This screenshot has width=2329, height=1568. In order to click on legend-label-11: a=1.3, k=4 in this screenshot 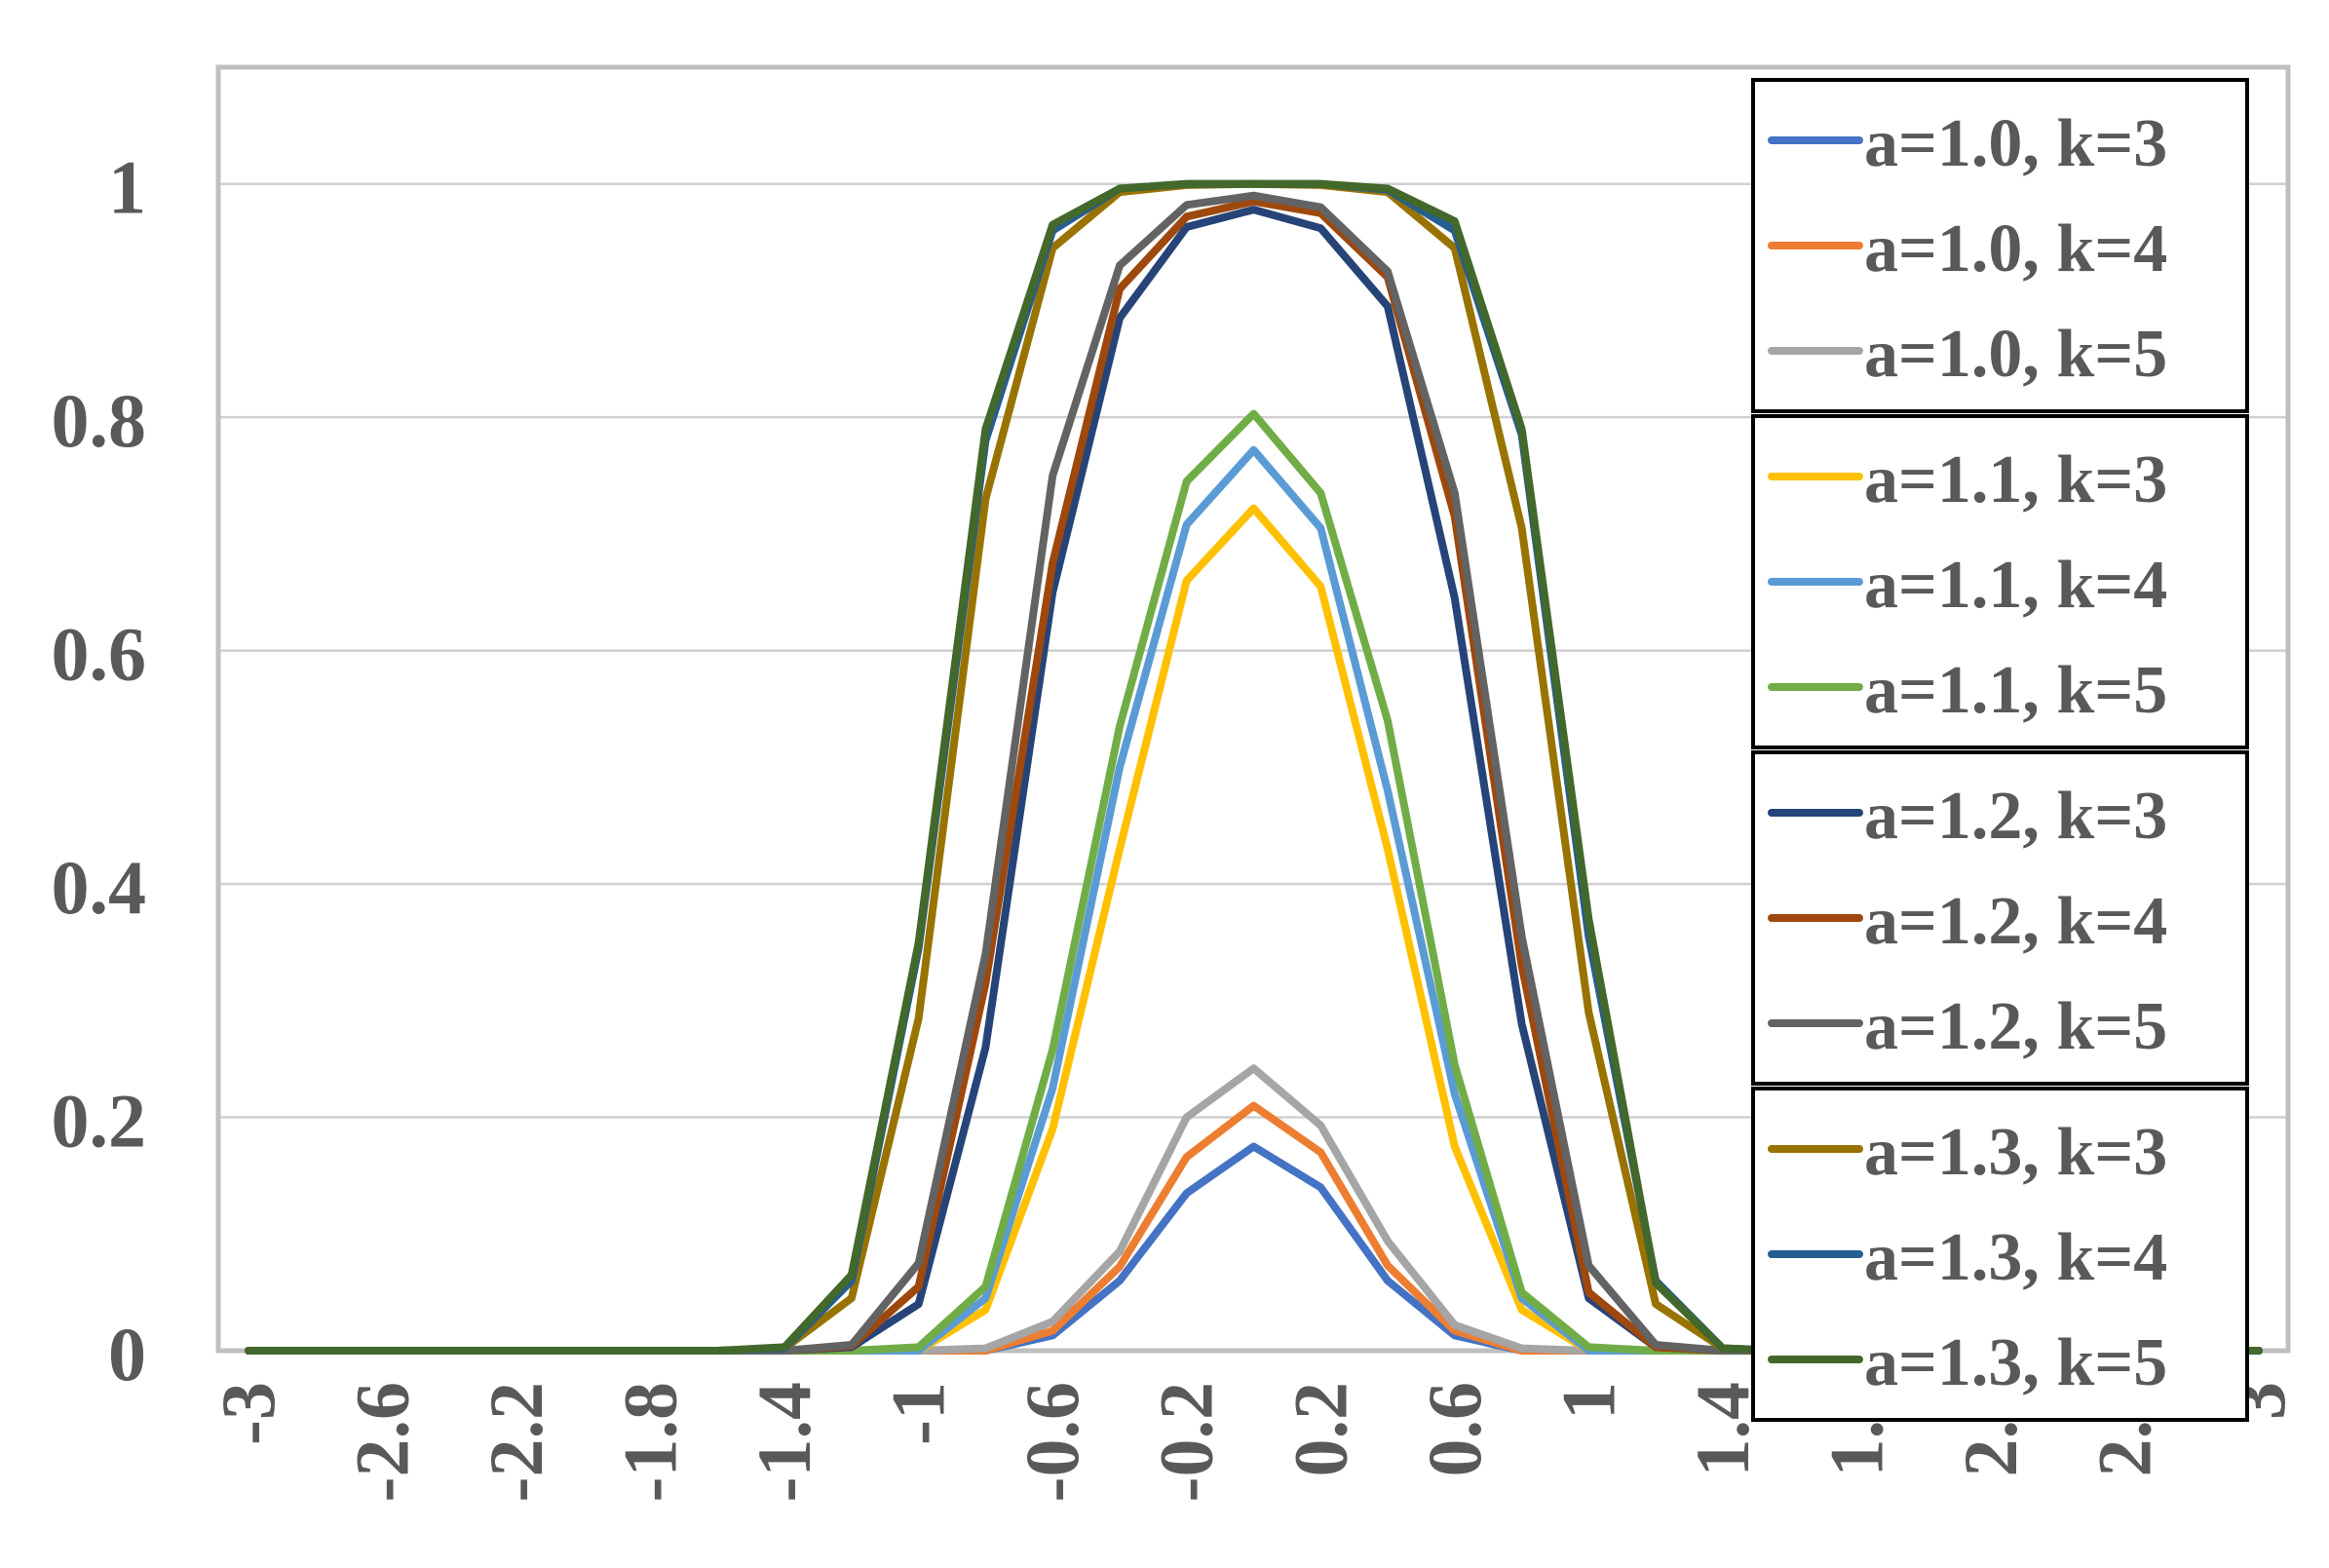, I will do `click(2016, 1257)`.